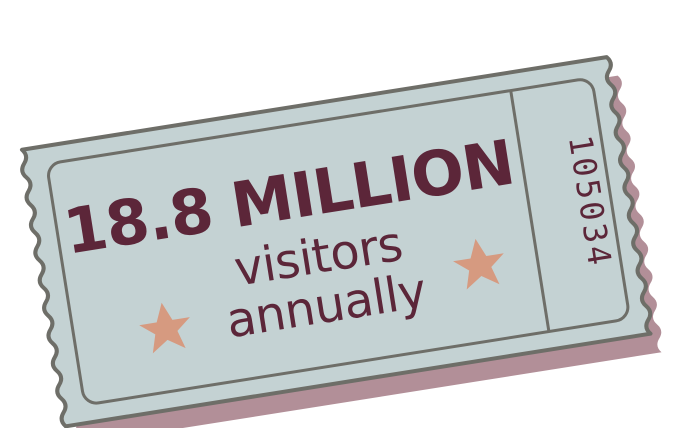 The width and height of the screenshot is (690, 428). I want to click on stub-divider, so click(530, 211).